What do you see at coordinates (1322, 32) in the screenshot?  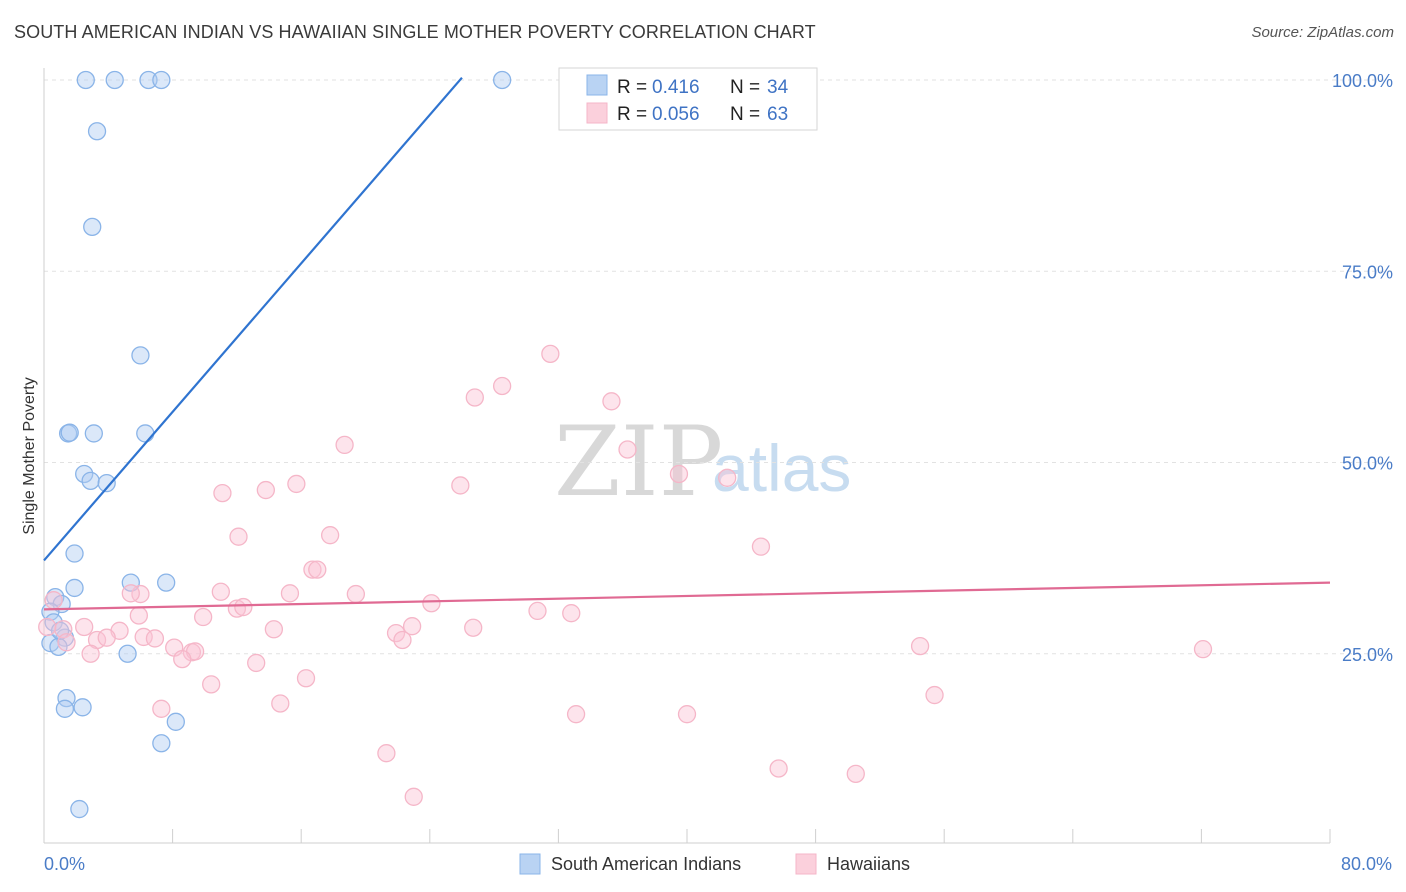 I see `chart-source: Source: ZipAtlas.com` at bounding box center [1322, 32].